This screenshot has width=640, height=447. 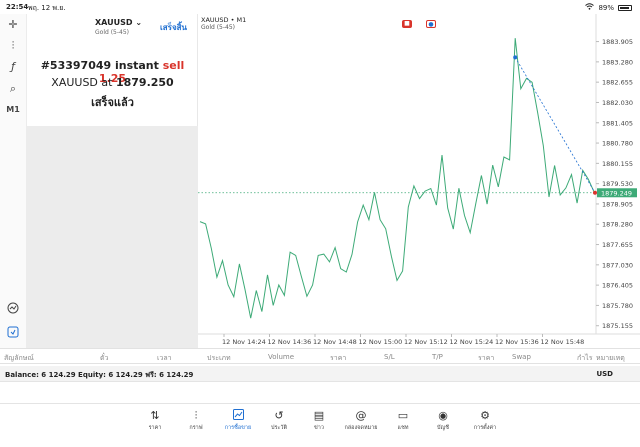 What do you see at coordinates (13, 181) in the screenshot?
I see `left-toolbar: ✛ ⫶ ƒ ⌕ M1` at bounding box center [13, 181].